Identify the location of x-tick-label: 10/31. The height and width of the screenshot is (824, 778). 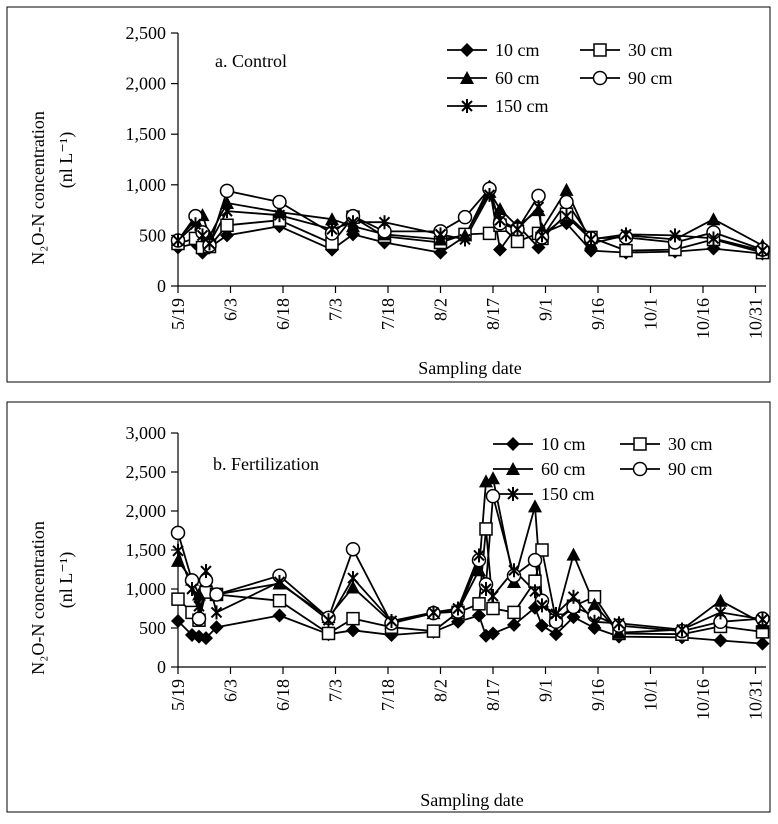
(756, 318).